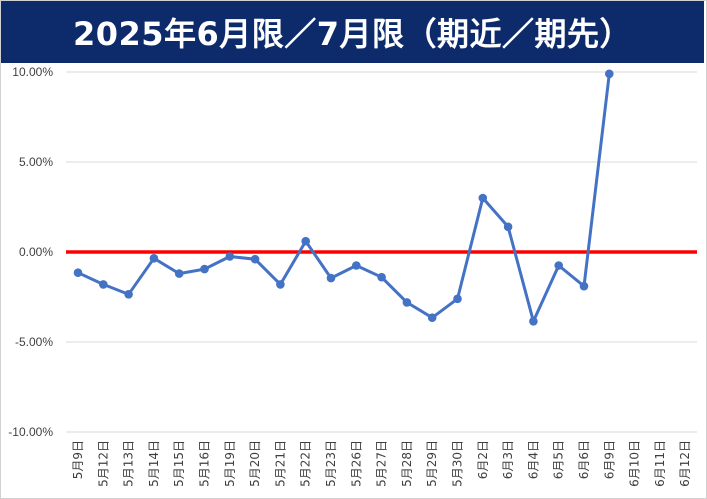  What do you see at coordinates (660, 463) in the screenshot?
I see `x-tick-label: 6月11日` at bounding box center [660, 463].